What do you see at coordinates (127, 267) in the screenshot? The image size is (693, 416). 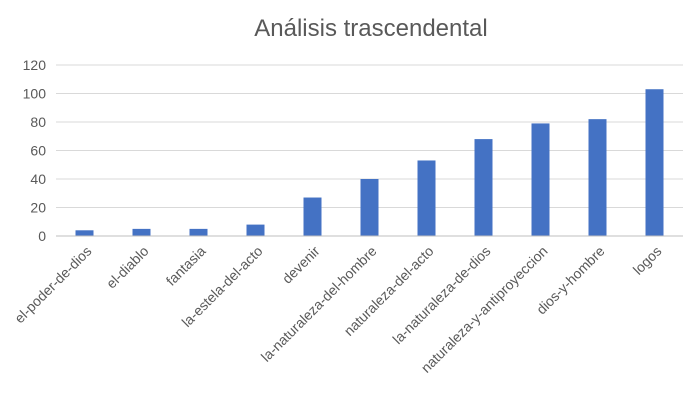 I see `x-tick-label: el-diablo` at bounding box center [127, 267].